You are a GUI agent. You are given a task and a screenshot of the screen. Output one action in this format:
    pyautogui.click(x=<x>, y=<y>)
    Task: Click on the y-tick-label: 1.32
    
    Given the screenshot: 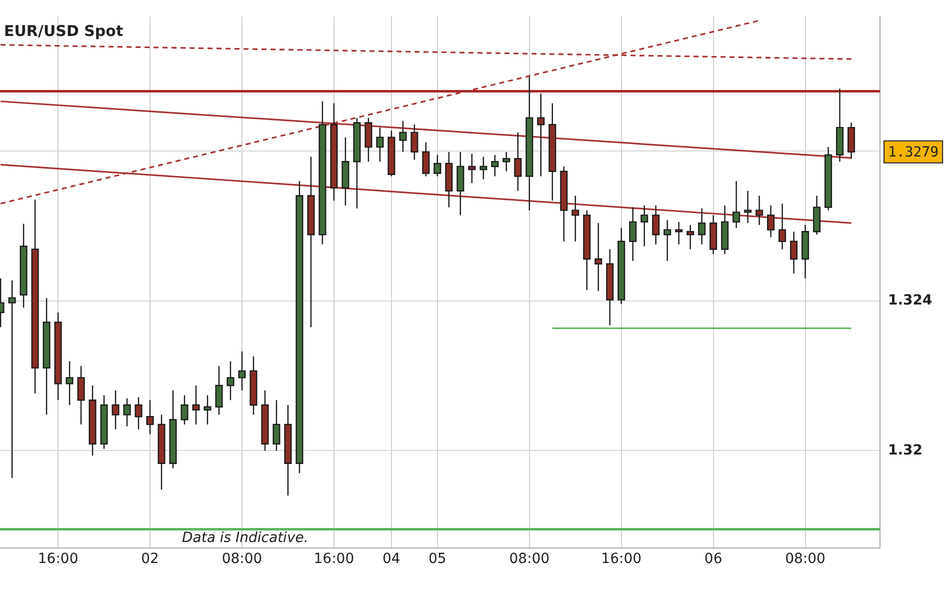 What is the action you would take?
    pyautogui.click(x=905, y=450)
    